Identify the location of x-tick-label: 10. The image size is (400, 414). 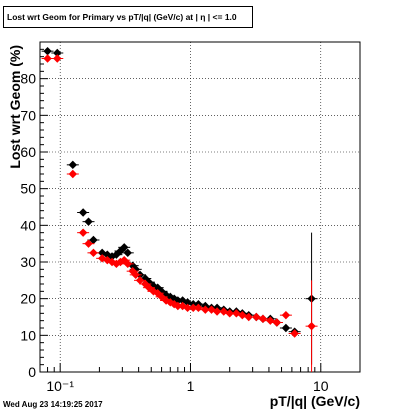
(321, 386).